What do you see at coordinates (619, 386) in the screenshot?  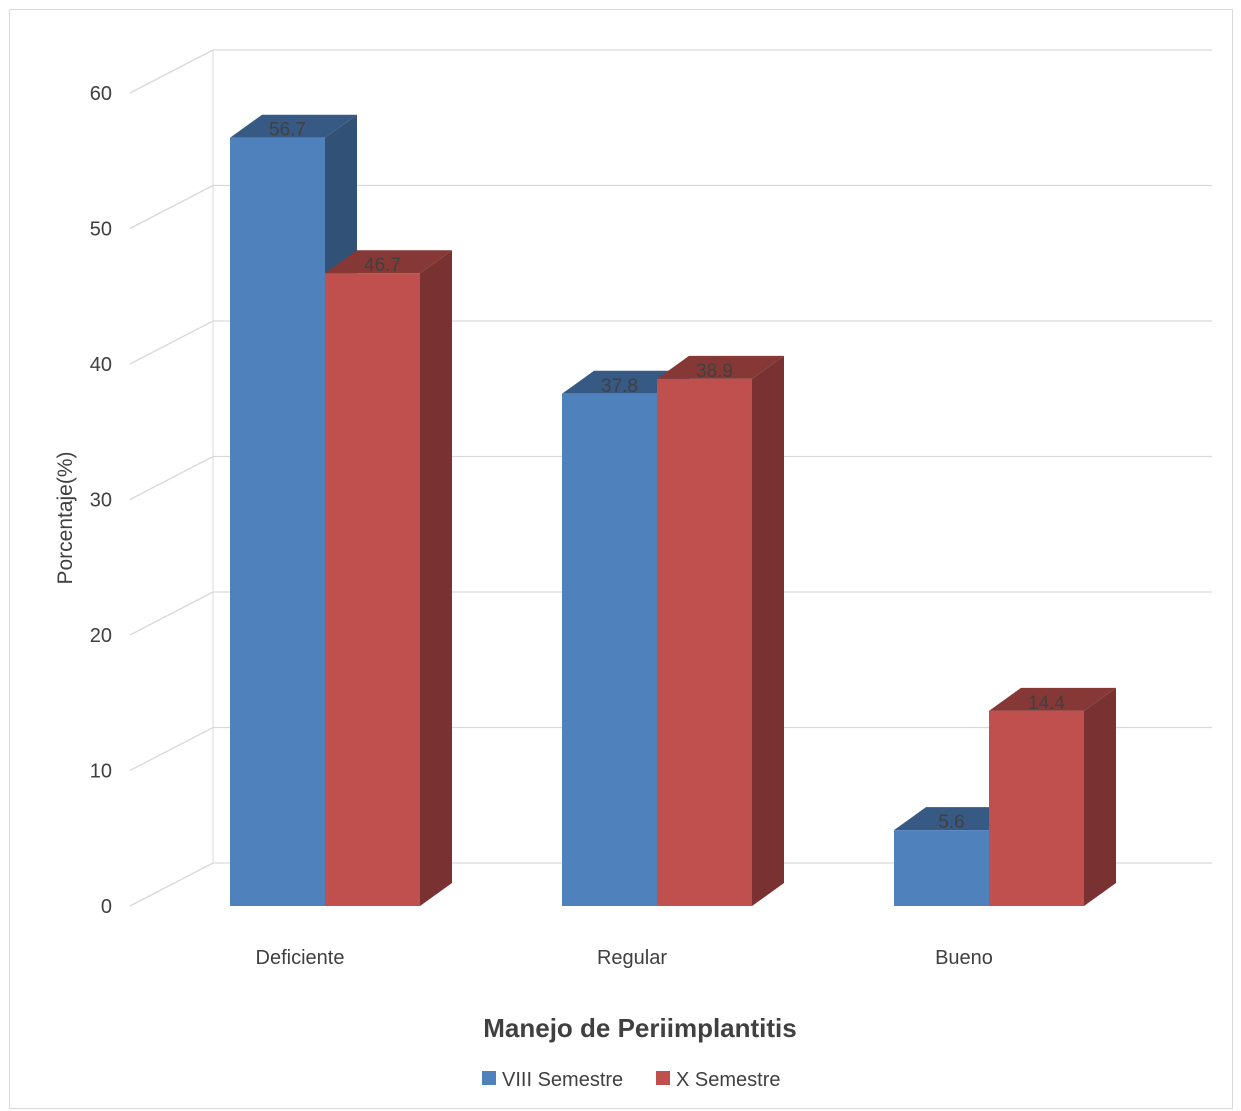 I see `data-label: 37.8` at bounding box center [619, 386].